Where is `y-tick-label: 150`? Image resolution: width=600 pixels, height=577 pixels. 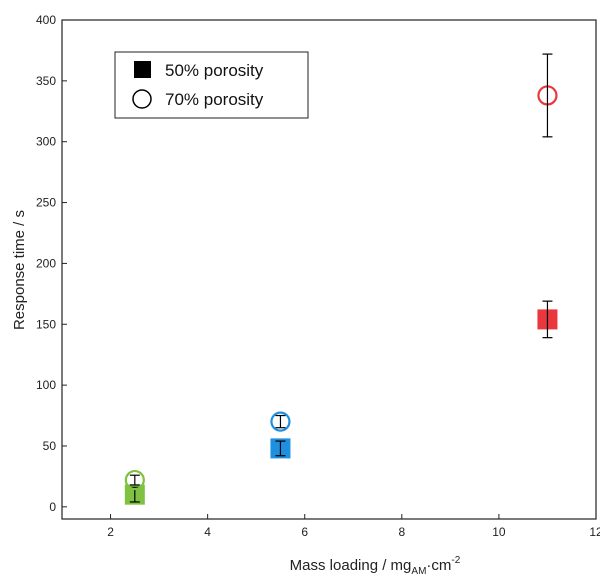
y-tick-label: 150 is located at coordinates (46, 324).